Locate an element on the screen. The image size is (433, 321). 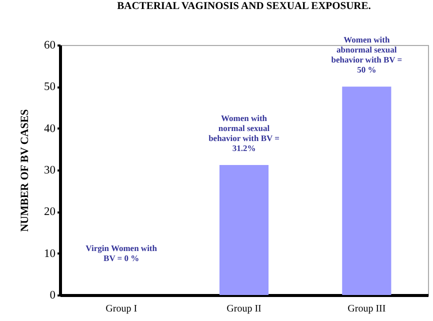
y-tick-label: 40 is located at coordinates (50, 128).